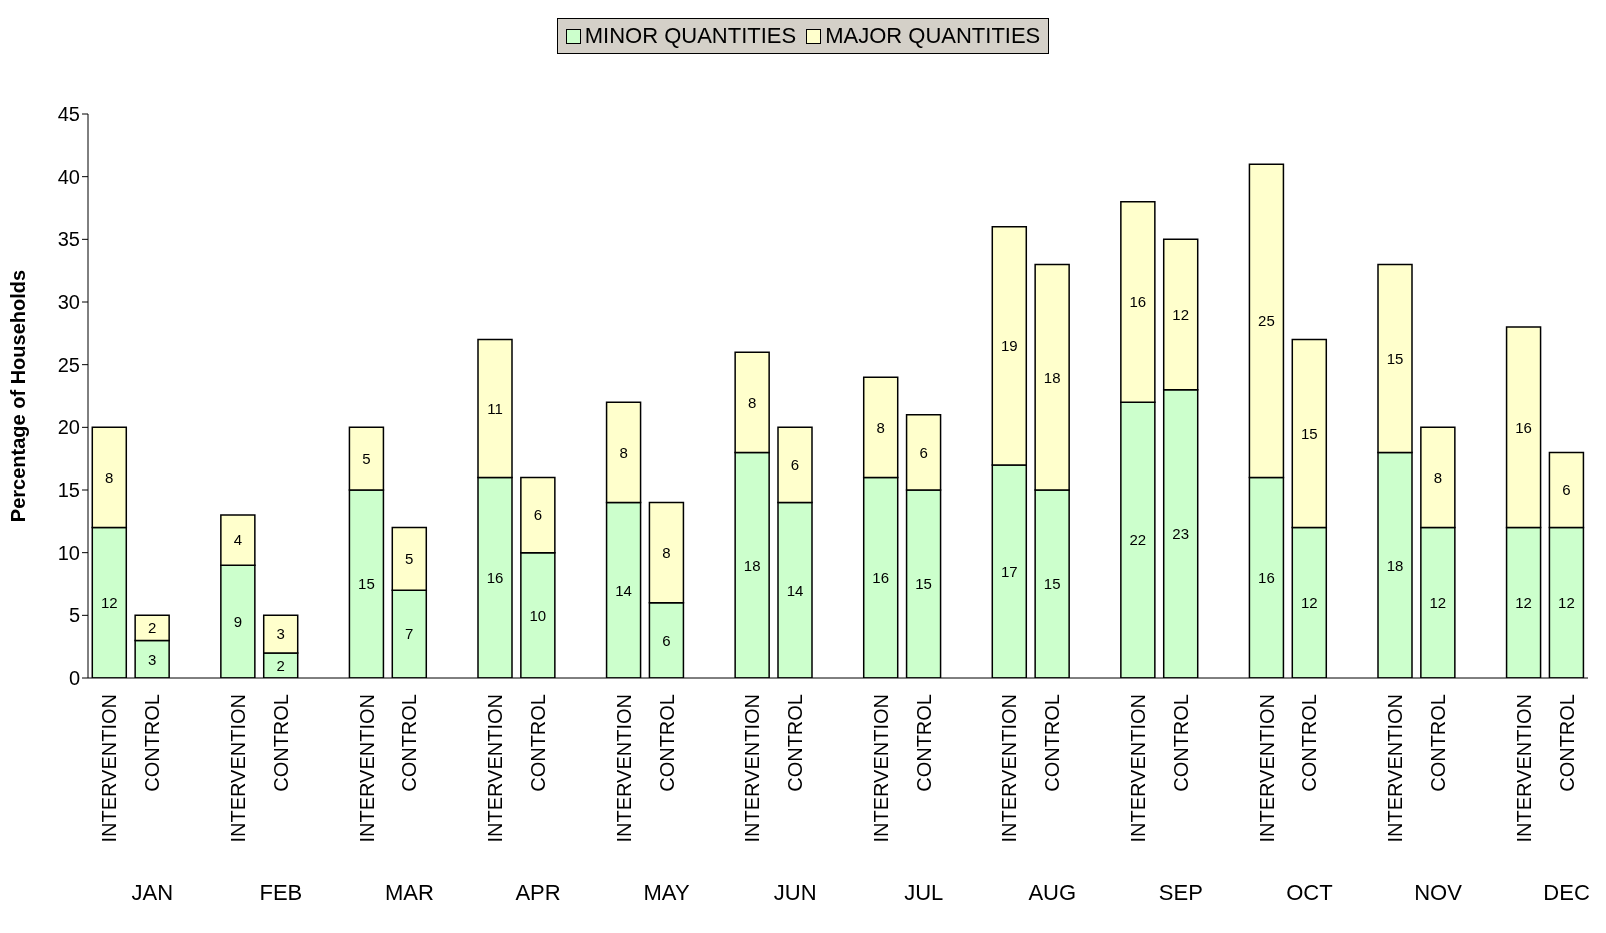 Image resolution: width=1606 pixels, height=933 pixels. Describe the element at coordinates (238, 540) in the screenshot. I see `data-label: 4` at that location.